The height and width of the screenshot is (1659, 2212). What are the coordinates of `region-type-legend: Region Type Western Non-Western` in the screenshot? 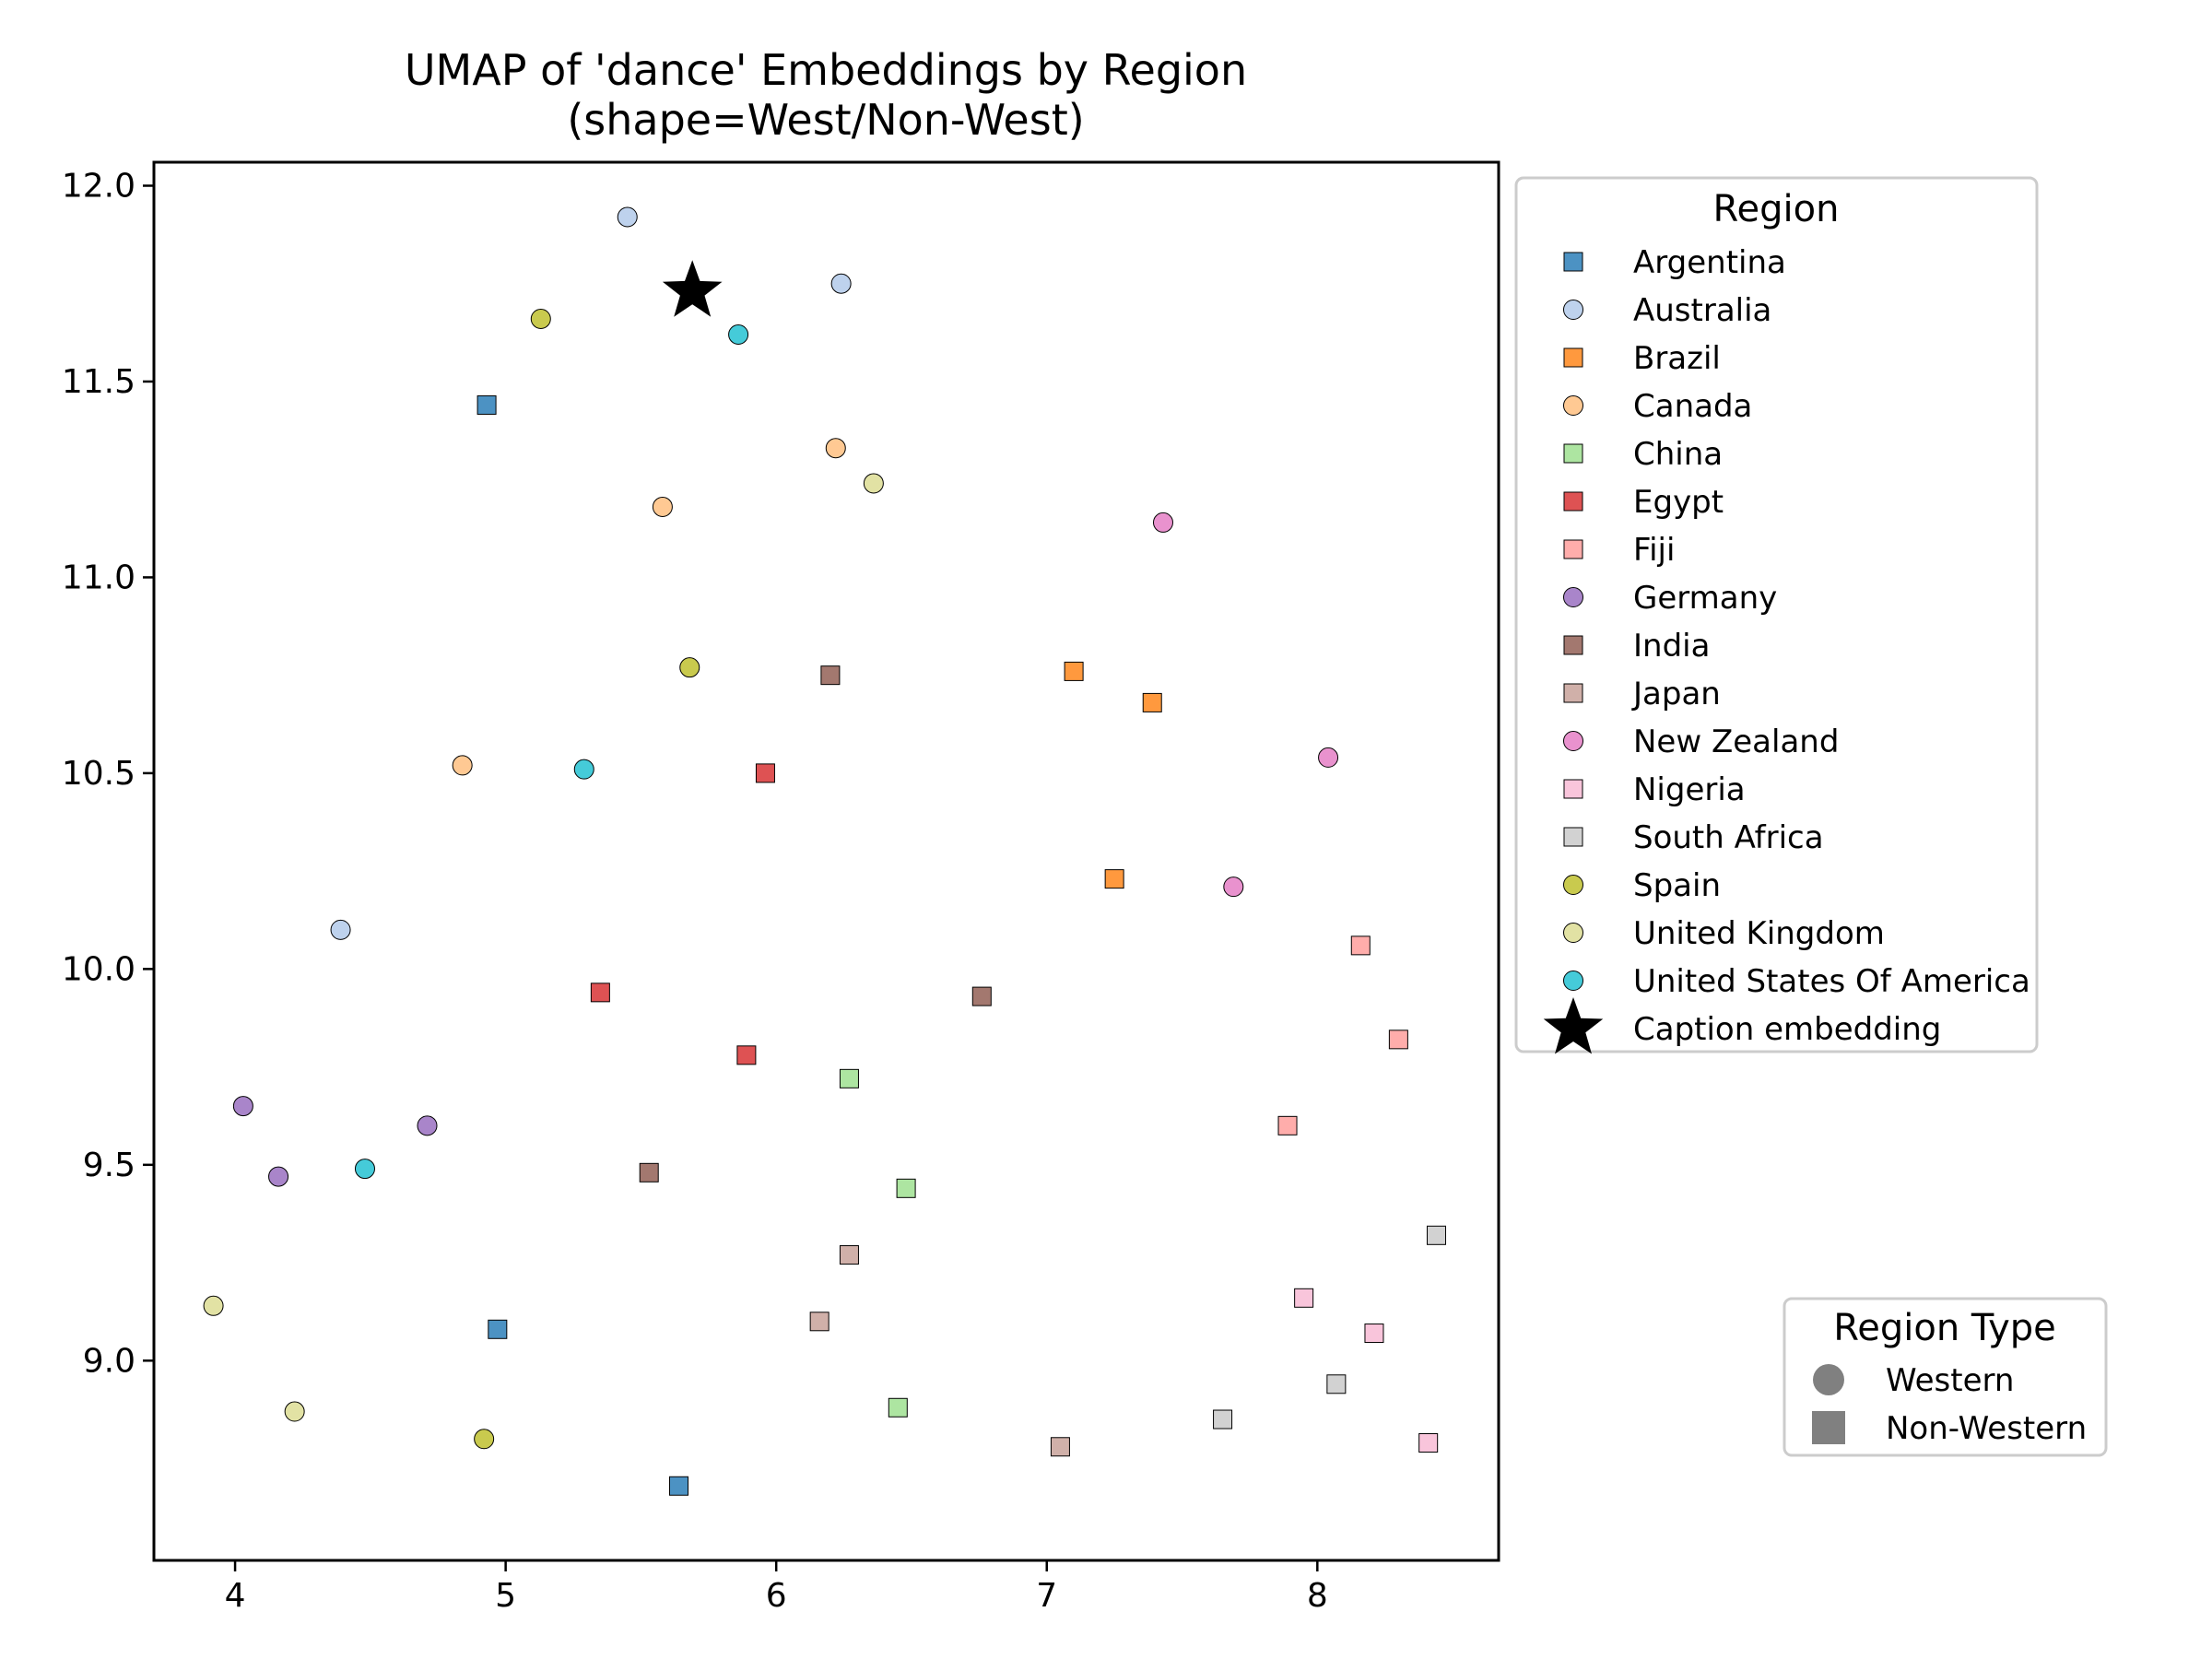 It's located at (1945, 1377).